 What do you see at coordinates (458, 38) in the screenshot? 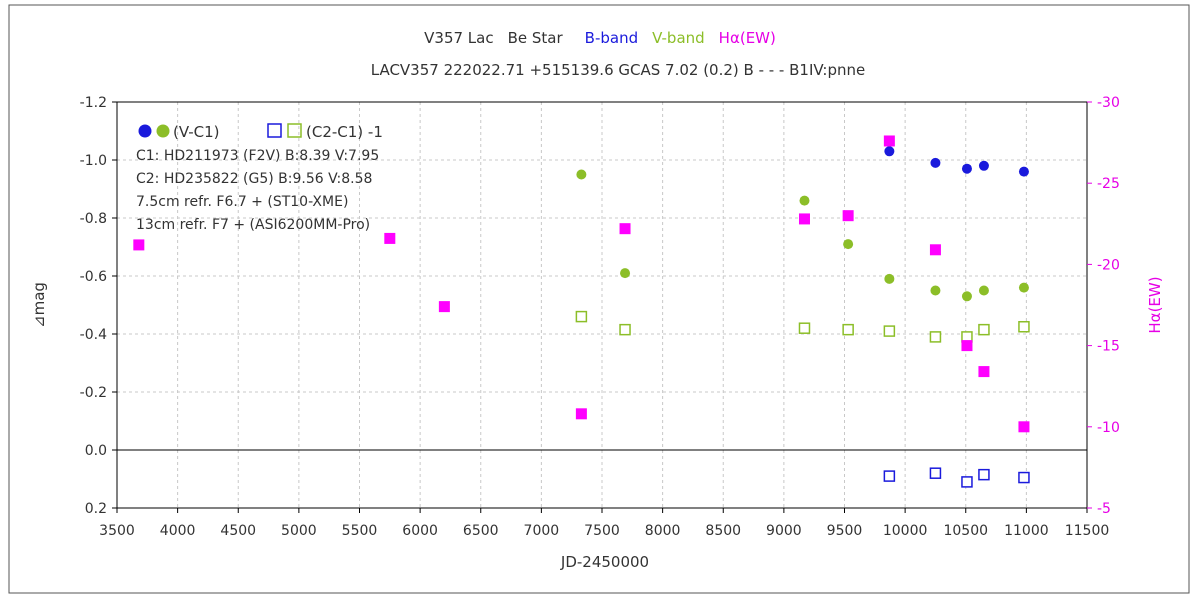
I see `title-part-0: V357 Lac` at bounding box center [458, 38].